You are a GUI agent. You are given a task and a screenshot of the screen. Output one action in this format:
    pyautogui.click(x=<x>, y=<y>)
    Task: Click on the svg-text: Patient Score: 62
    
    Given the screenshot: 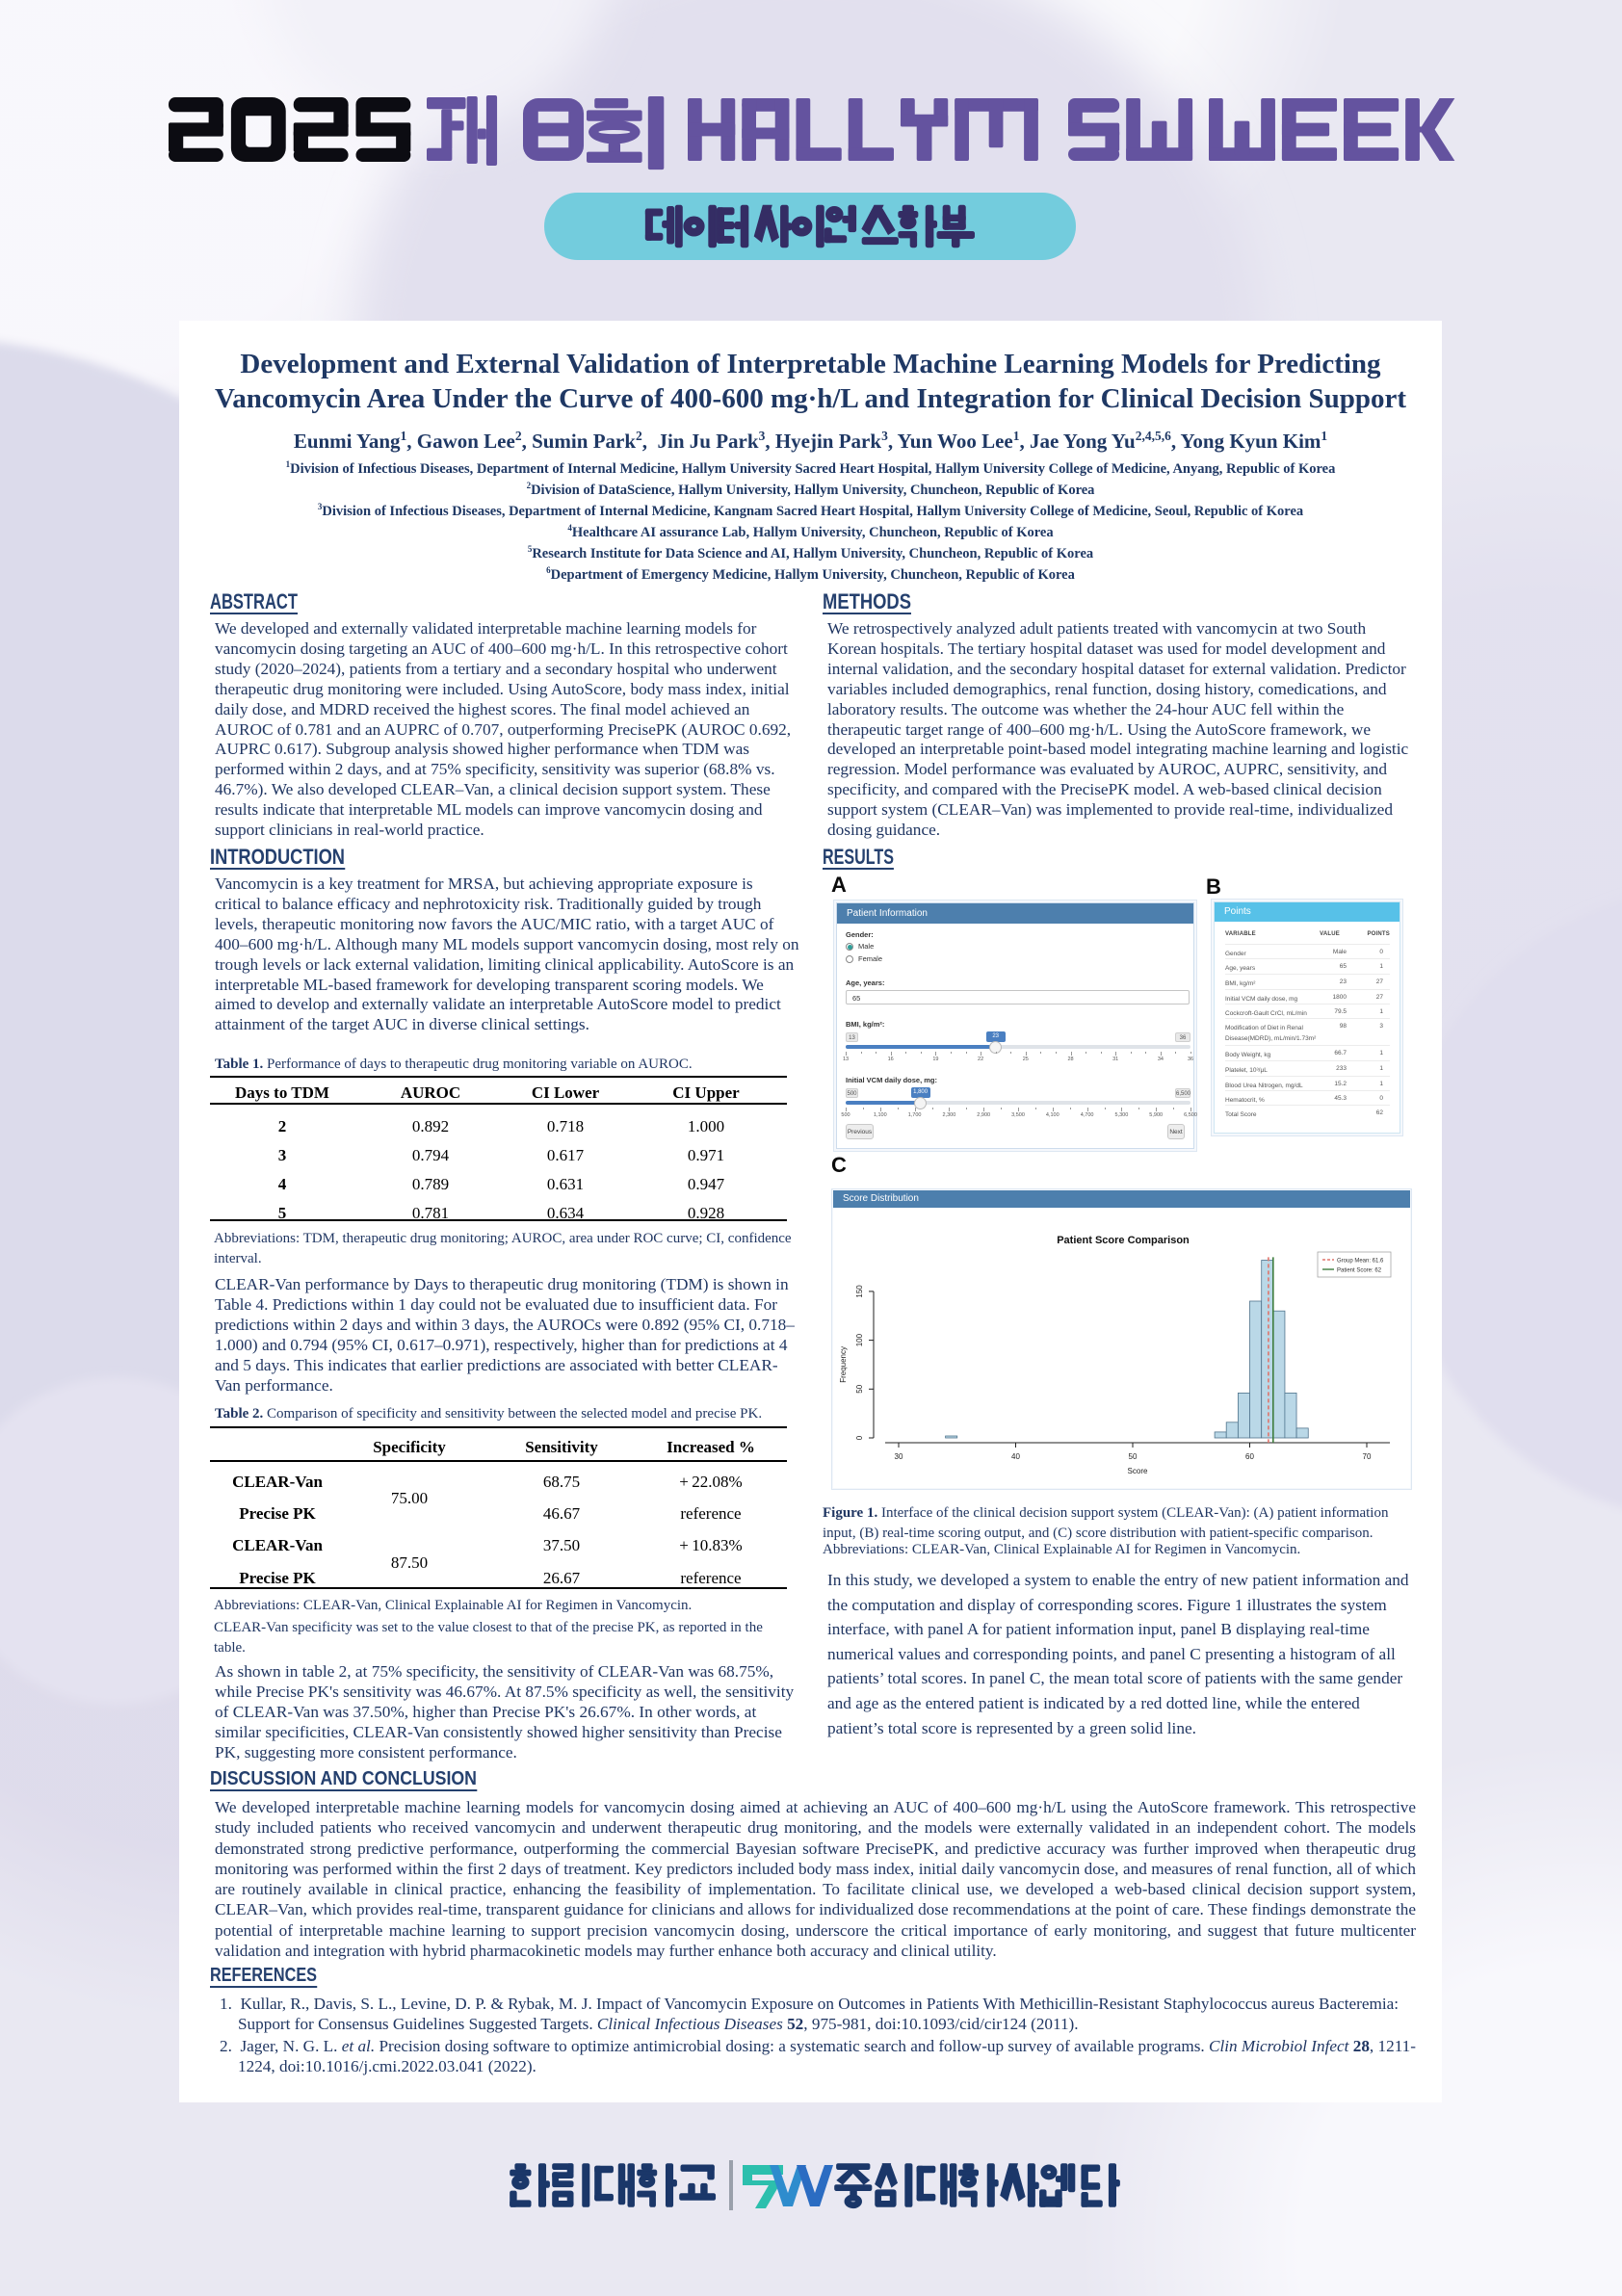 What is the action you would take?
    pyautogui.click(x=1359, y=1271)
    